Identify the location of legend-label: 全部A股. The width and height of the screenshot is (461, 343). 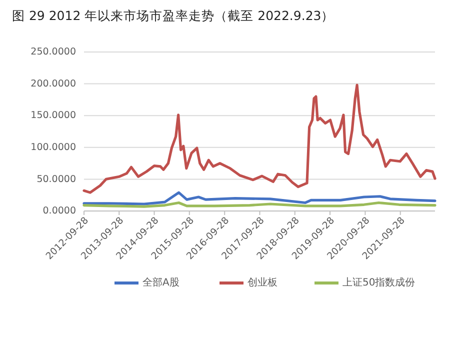
(161, 282).